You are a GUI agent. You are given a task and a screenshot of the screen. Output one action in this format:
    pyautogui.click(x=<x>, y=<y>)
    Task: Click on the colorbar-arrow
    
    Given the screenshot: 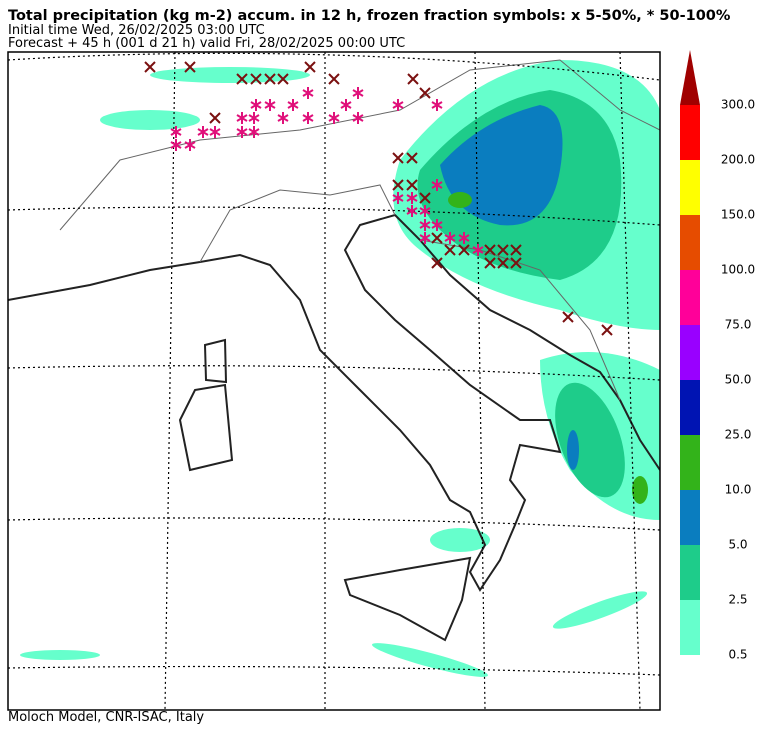 What is the action you would take?
    pyautogui.click(x=690, y=77)
    